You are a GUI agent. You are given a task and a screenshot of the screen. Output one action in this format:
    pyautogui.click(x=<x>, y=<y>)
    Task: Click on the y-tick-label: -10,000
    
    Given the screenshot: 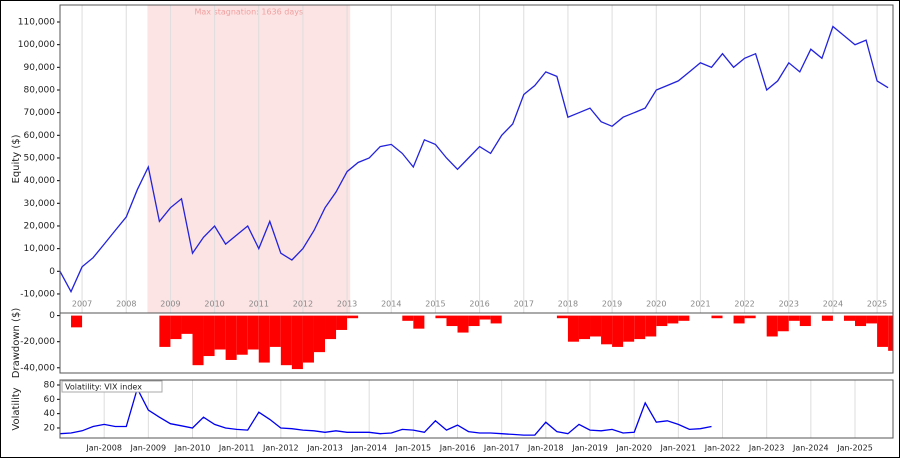 What is the action you would take?
    pyautogui.click(x=37, y=294)
    